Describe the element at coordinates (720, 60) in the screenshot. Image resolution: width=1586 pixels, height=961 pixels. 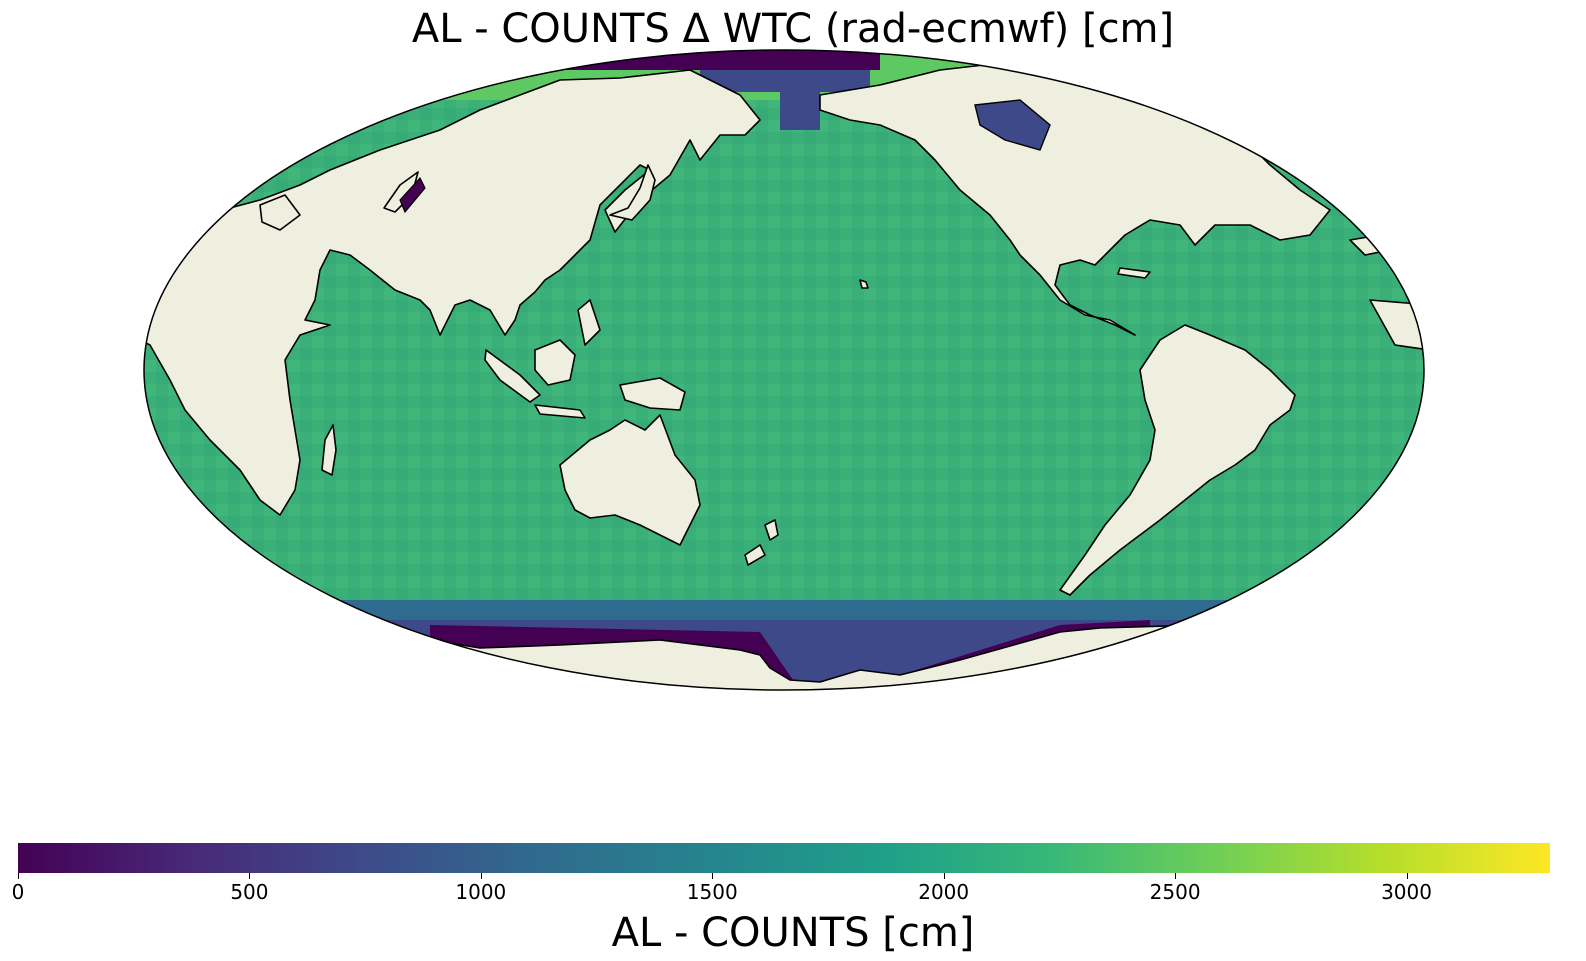
I see `arctic-band-dark` at that location.